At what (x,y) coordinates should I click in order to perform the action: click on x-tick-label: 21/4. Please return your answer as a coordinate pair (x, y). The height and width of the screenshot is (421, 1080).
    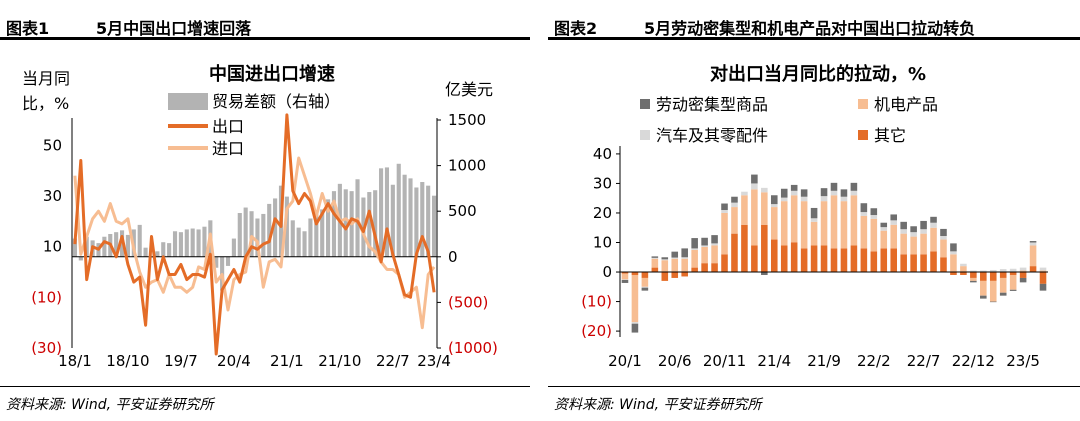
    Looking at the image, I should click on (774, 361).